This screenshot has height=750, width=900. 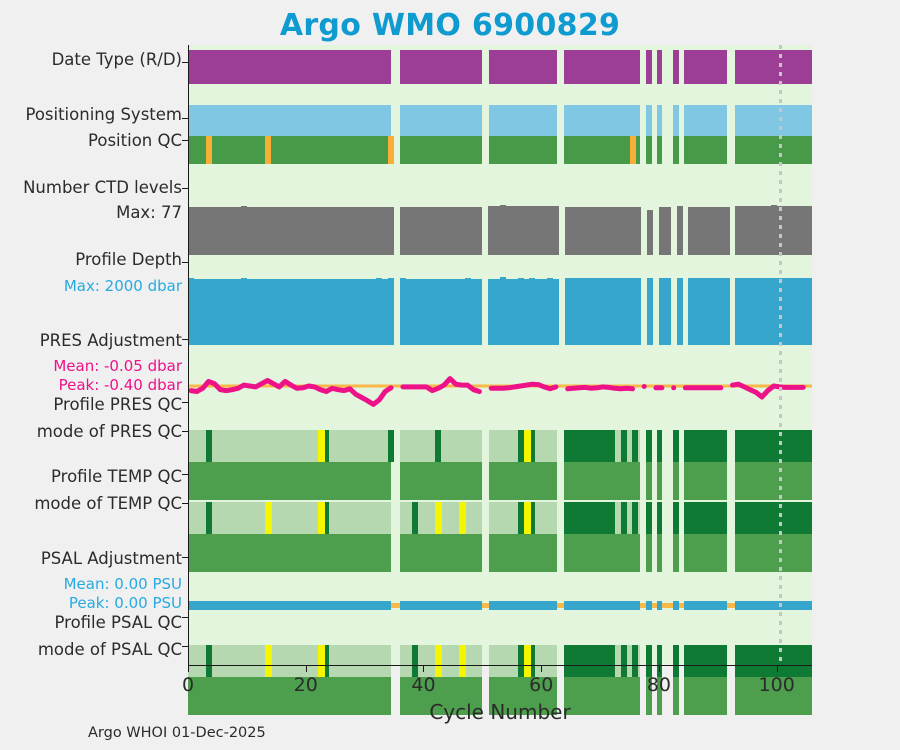 I want to click on chart-title: Argo WMO 6900829, so click(x=450, y=25).